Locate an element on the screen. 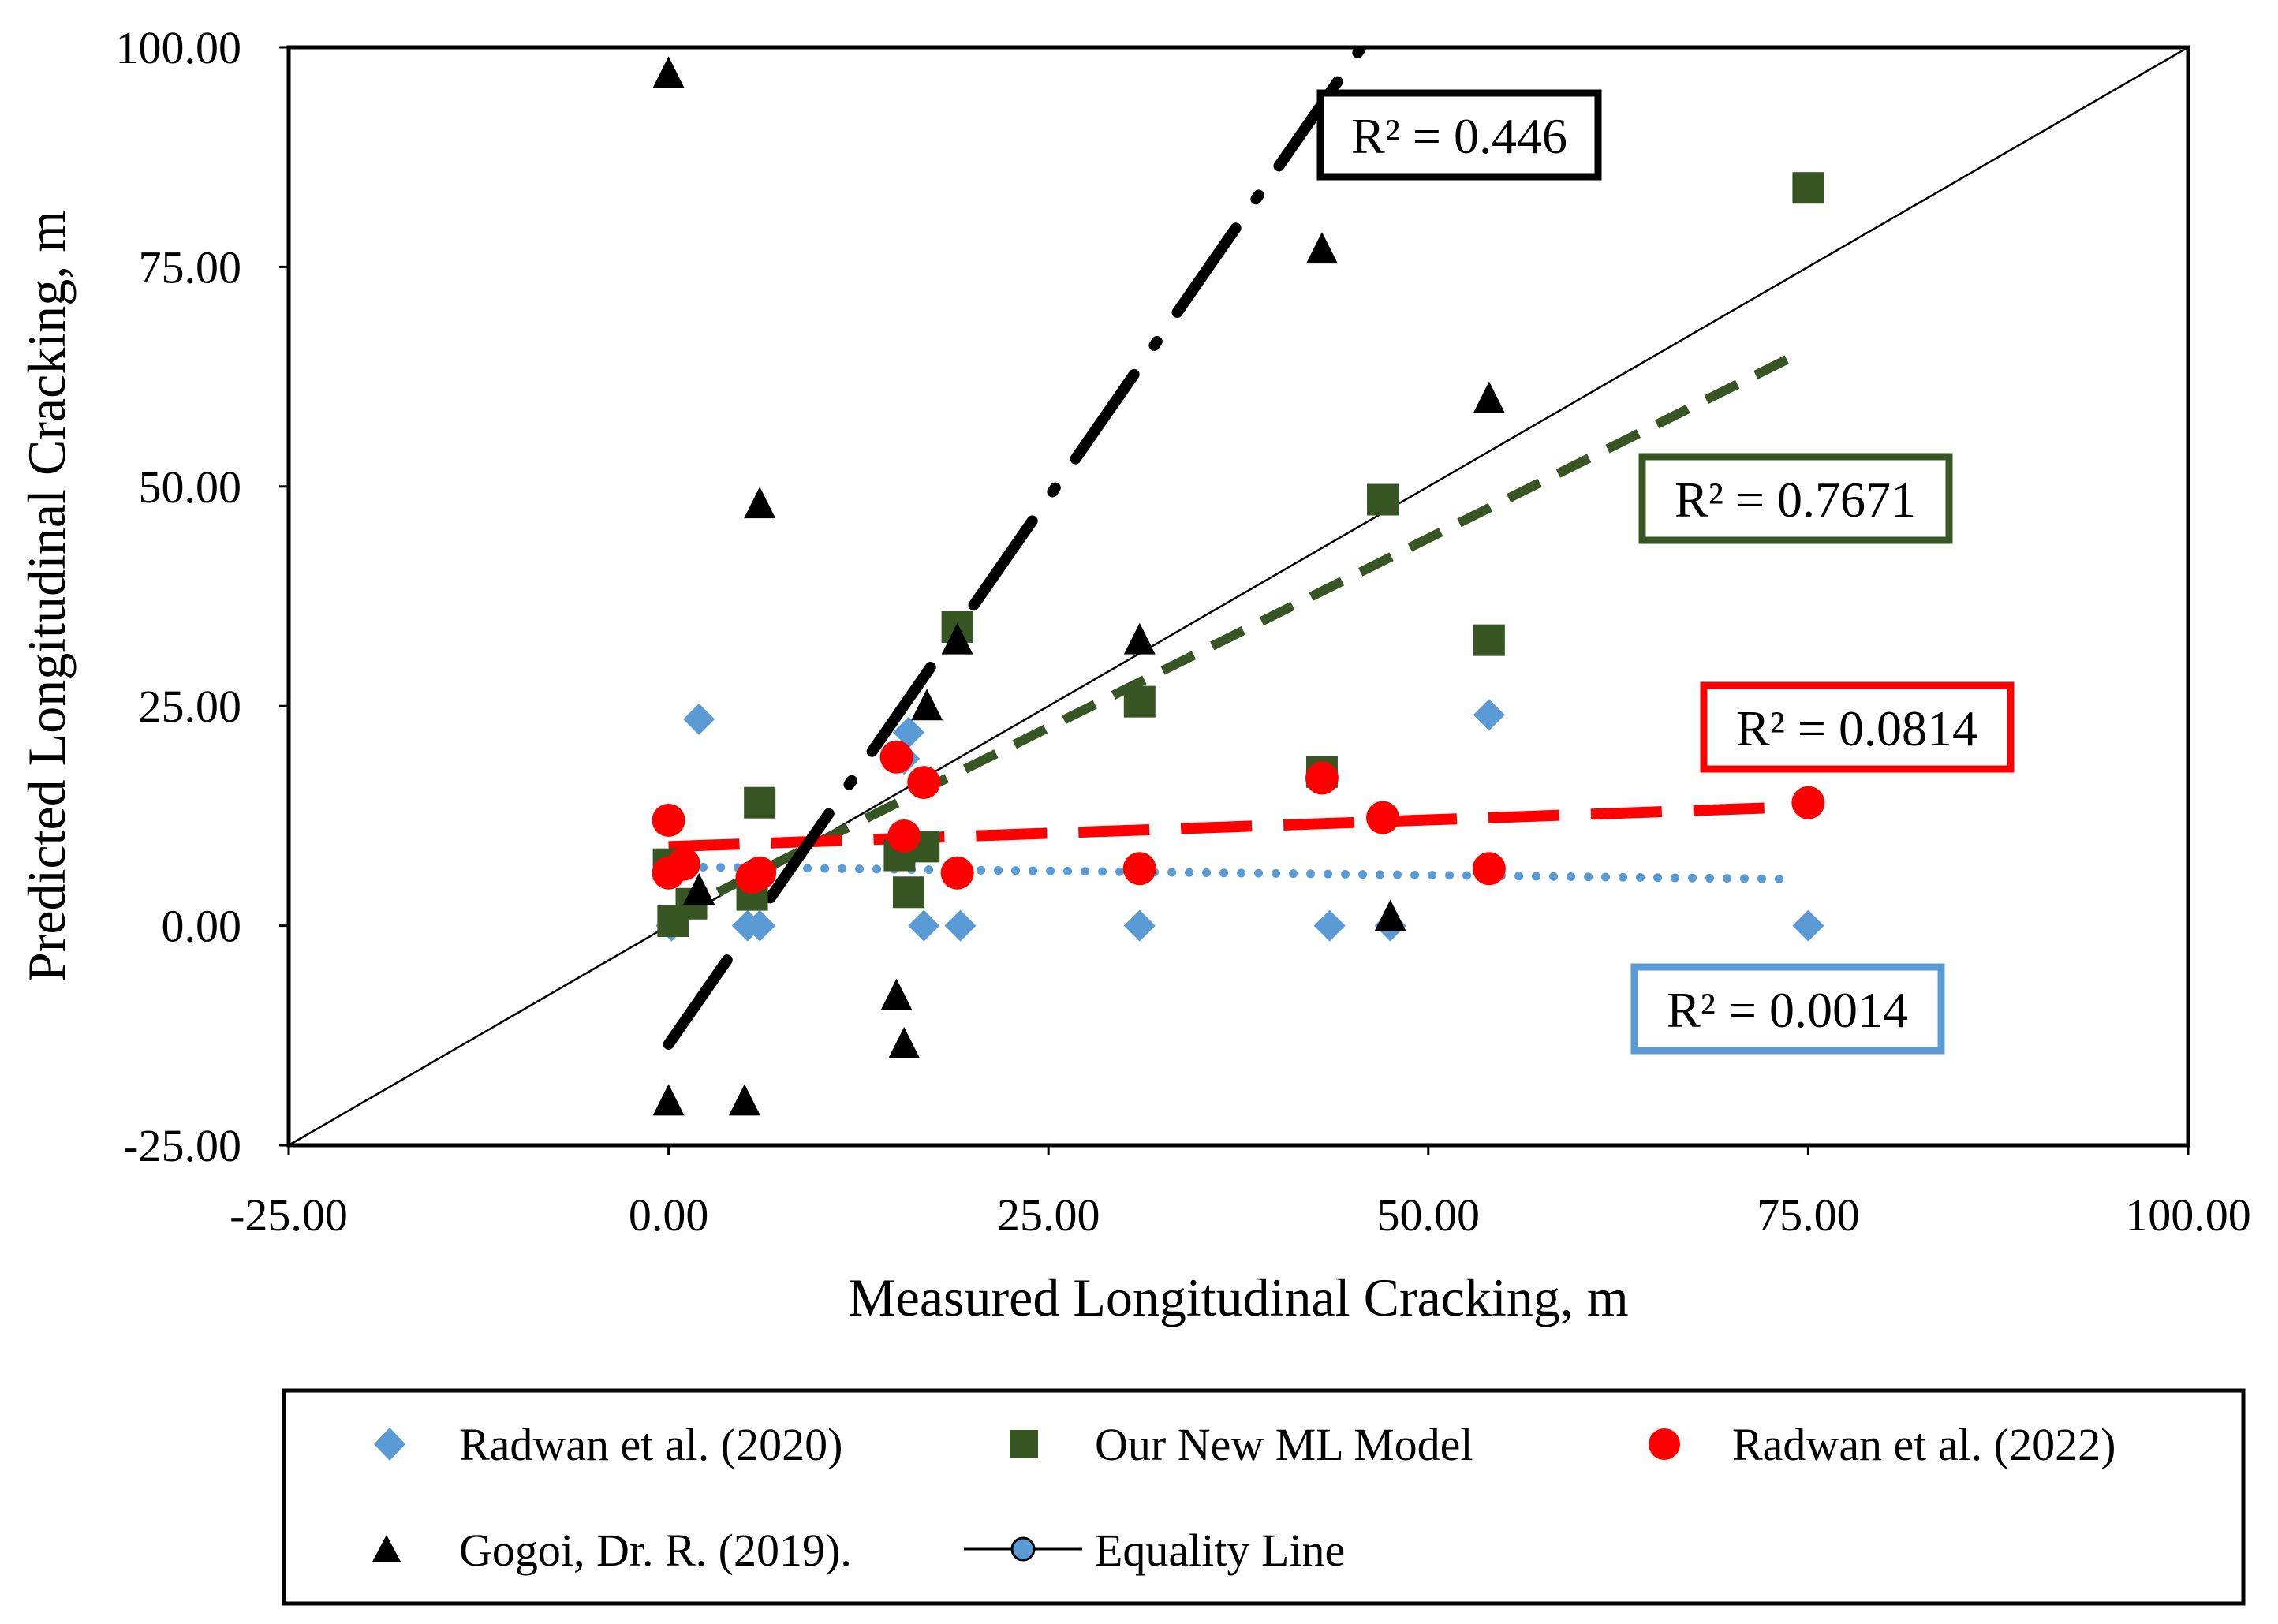 Image resolution: width=2278 pixels, height=1624 pixels. x-axis-ticks: -25.00 0.00 25.00 50.00 75.00 100.00 is located at coordinates (1240, 1193).